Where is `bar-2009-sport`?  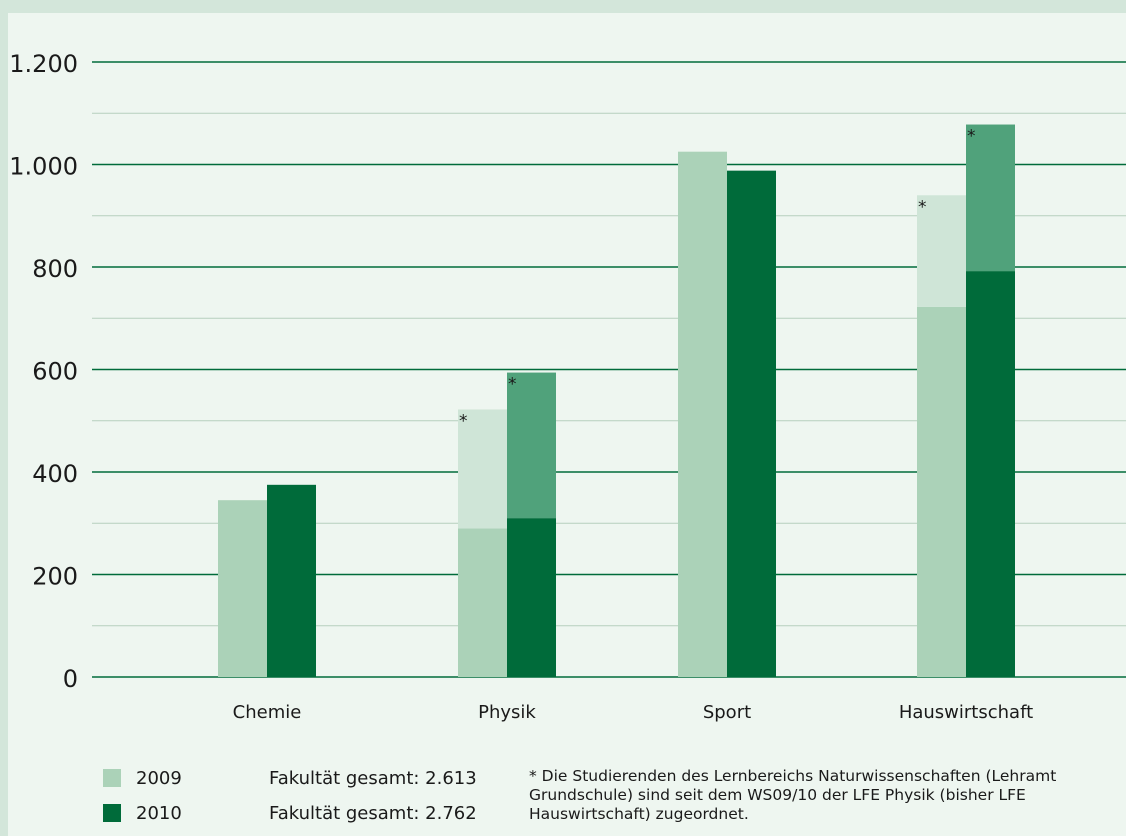
bar-2009-sport is located at coordinates (702, 414).